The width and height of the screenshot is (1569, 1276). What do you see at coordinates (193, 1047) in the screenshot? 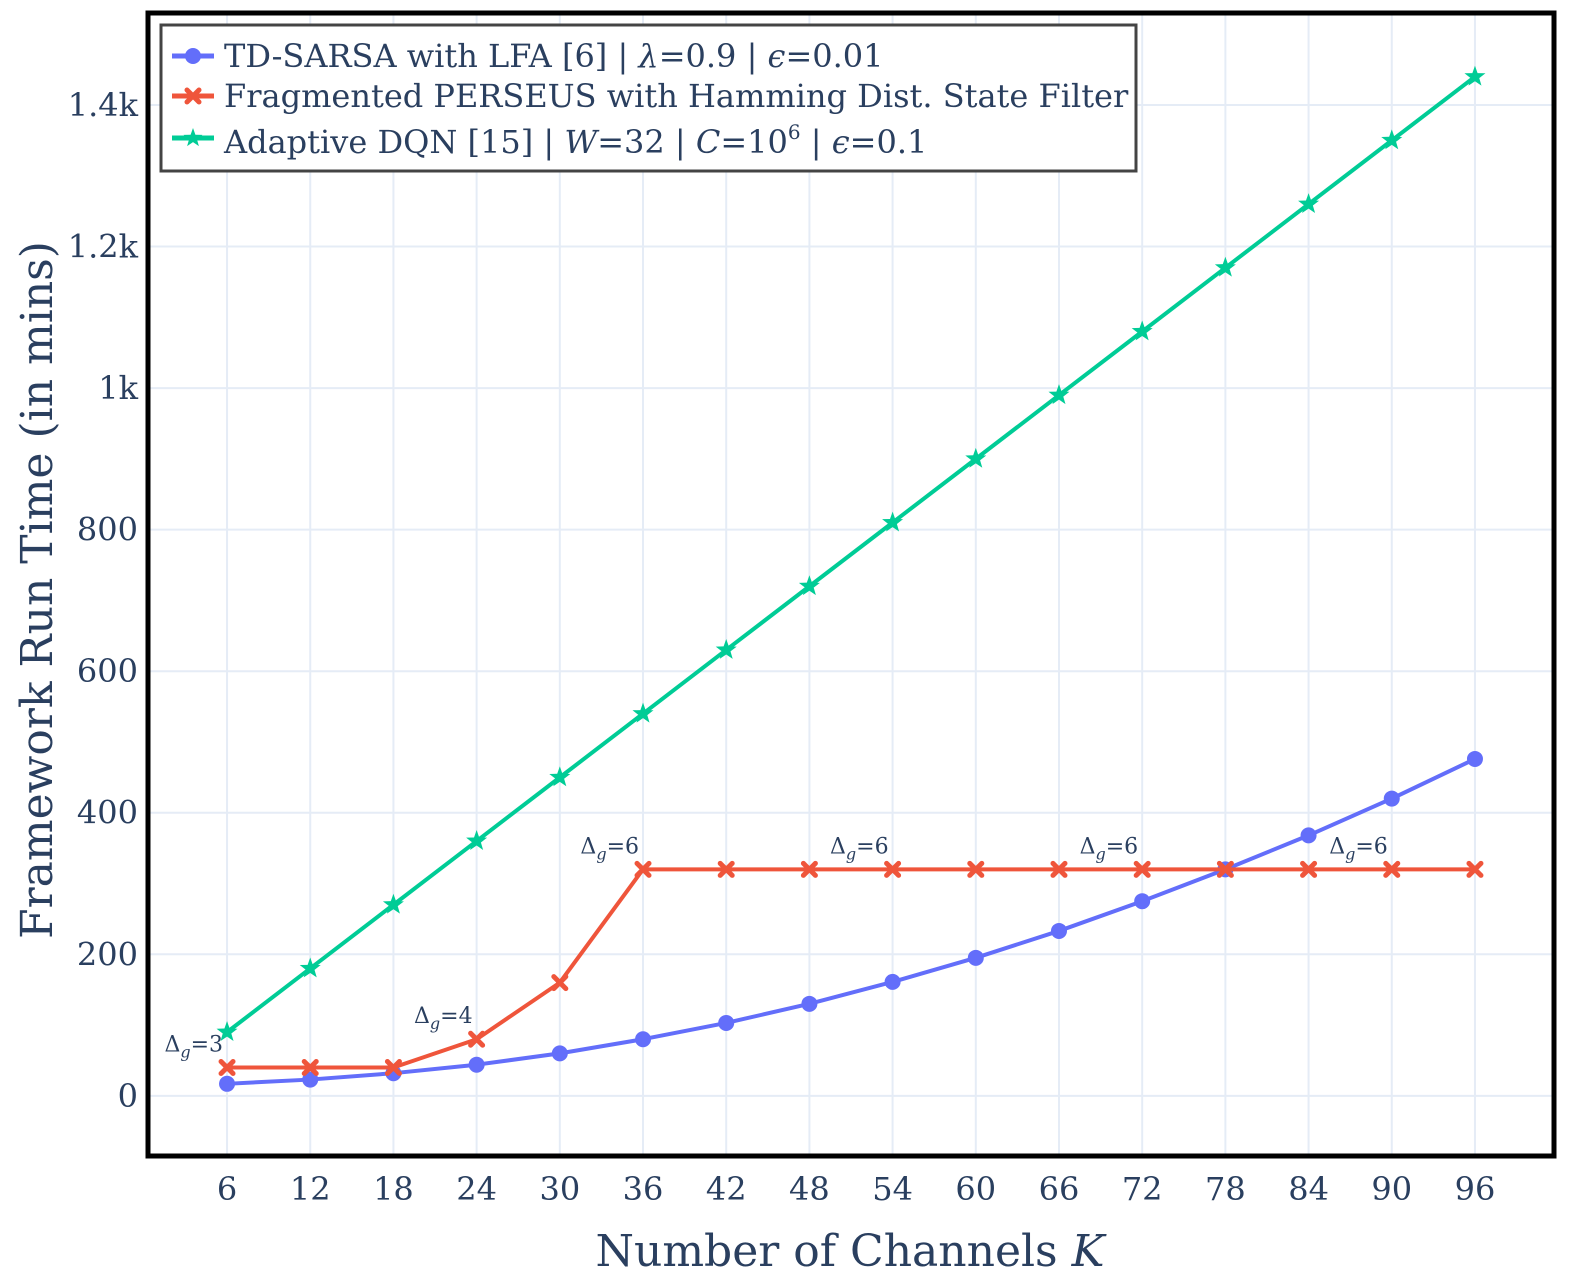
I see `annotation-label: Δg=3` at bounding box center [193, 1047].